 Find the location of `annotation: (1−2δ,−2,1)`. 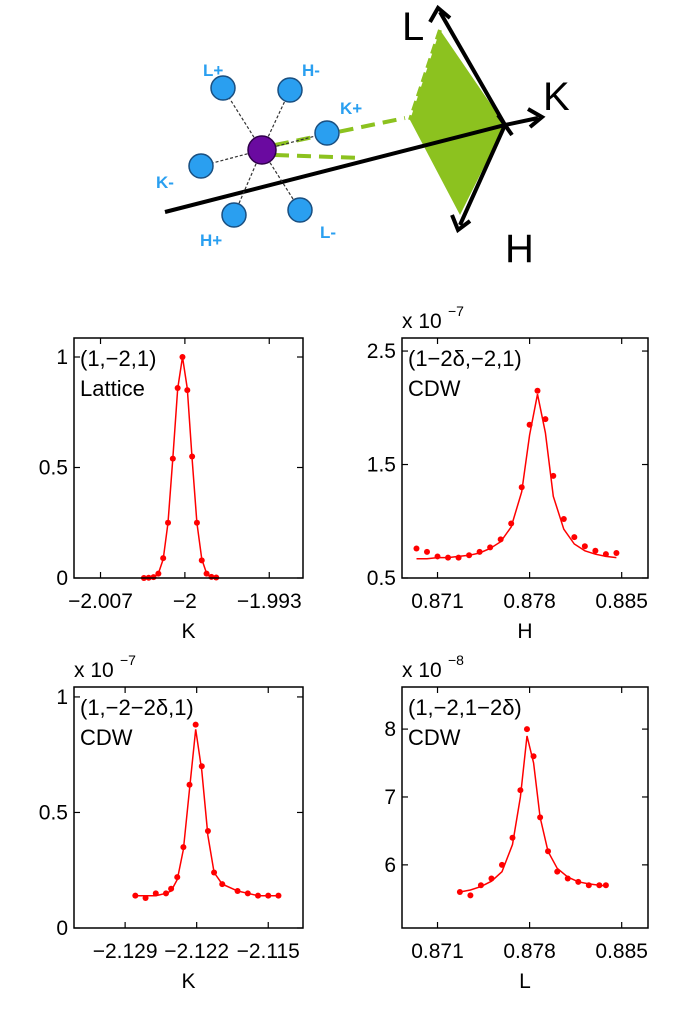

annotation: (1−2δ,−2,1) is located at coordinates (465, 358).